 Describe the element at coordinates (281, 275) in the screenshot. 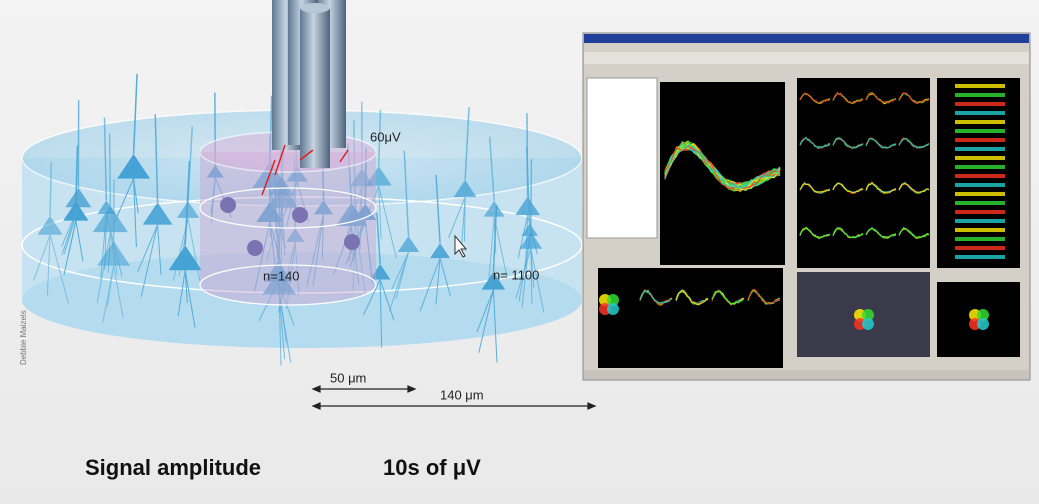

I see `inner-count: n=140` at that location.